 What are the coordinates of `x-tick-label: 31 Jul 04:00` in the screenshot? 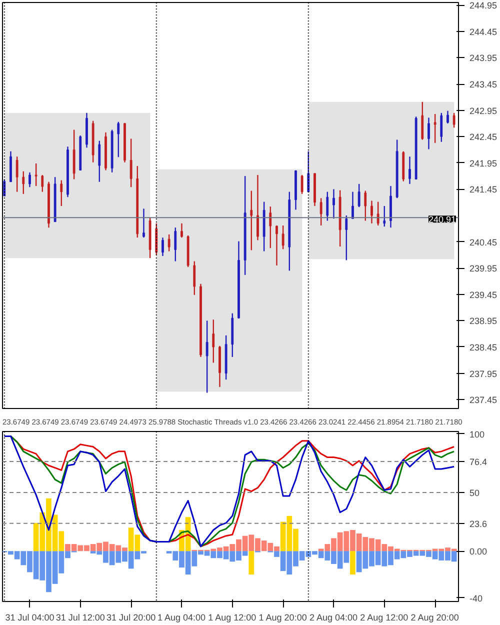 It's located at (29, 617).